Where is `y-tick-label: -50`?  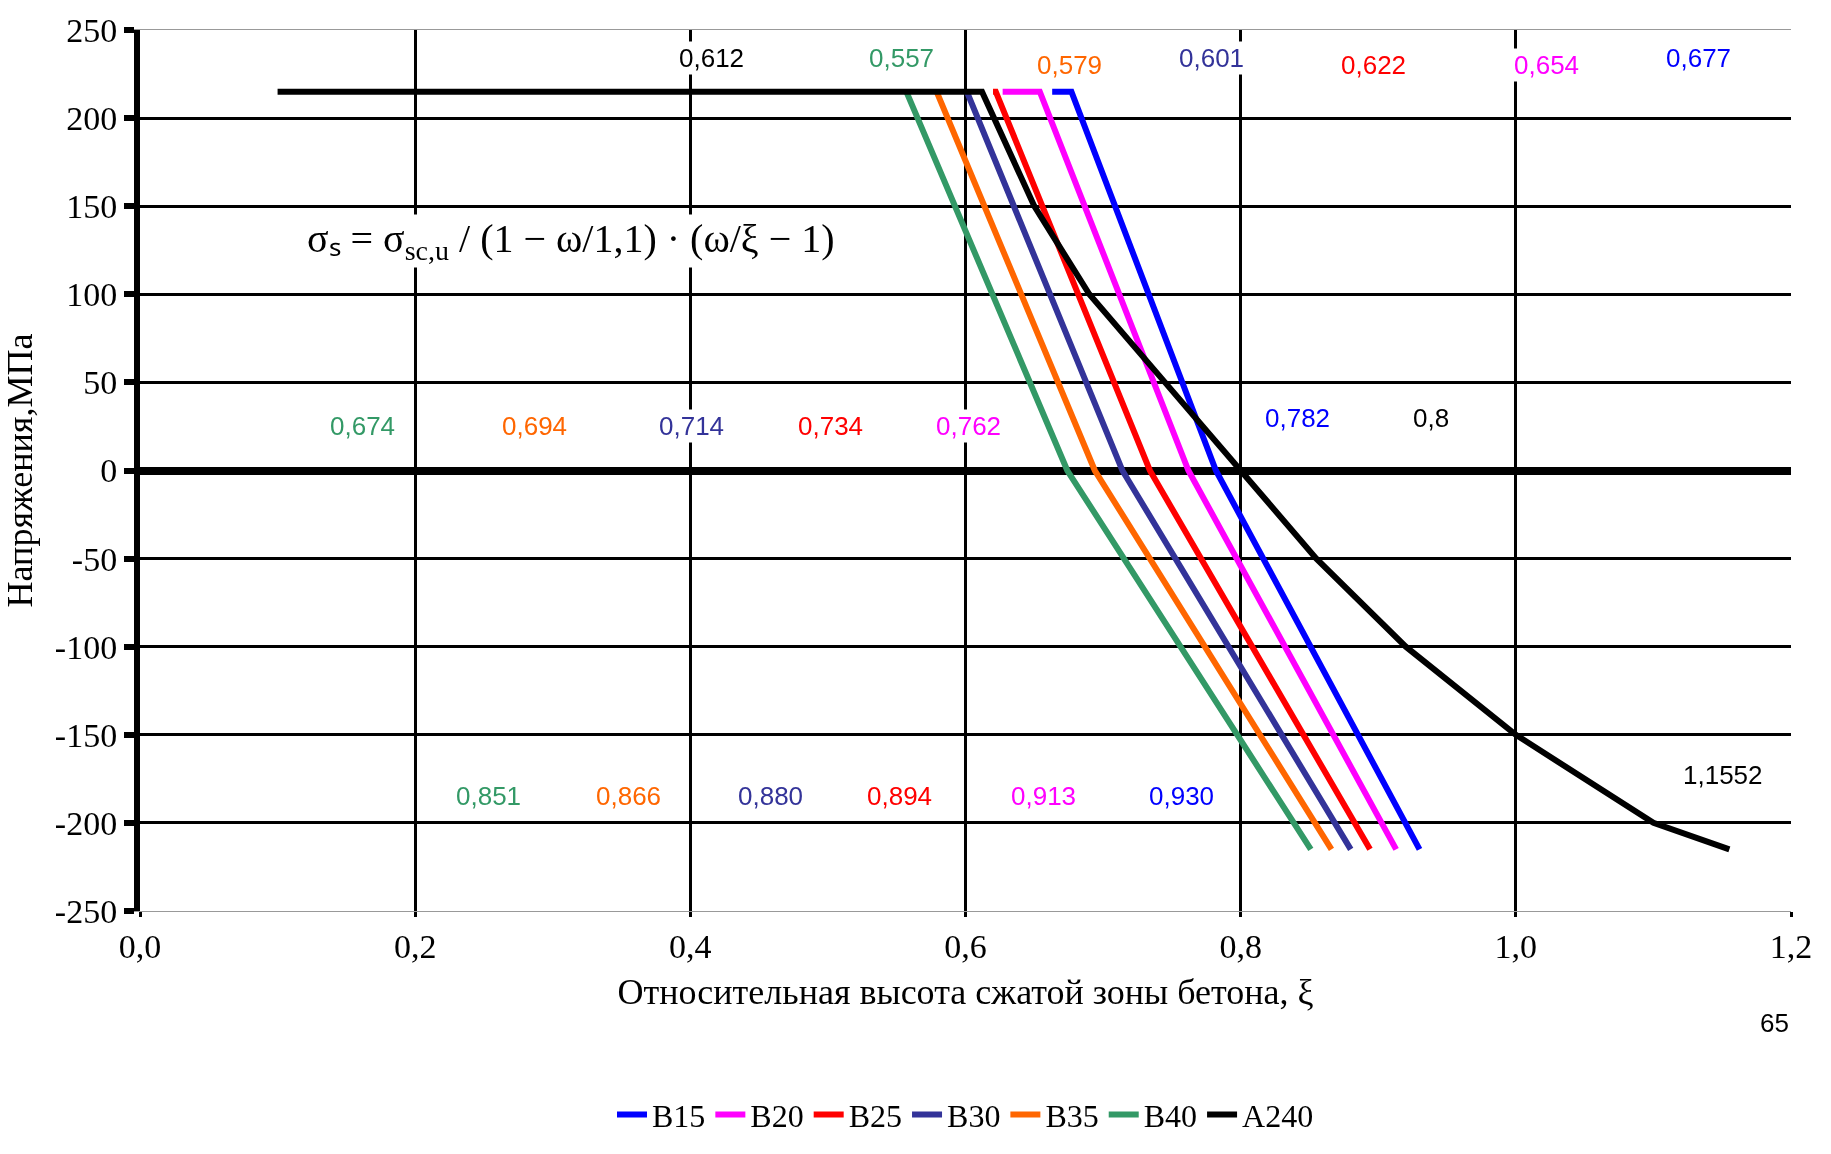
y-tick-label: -50 is located at coordinates (94, 559).